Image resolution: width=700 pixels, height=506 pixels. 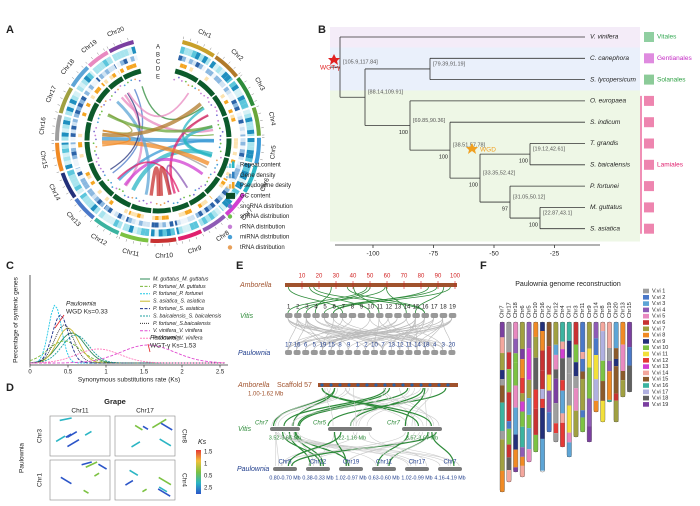 What do you see at coordinates (130, 253) in the screenshot?
I see `chromosome-label: Chr11` at bounding box center [130, 253].